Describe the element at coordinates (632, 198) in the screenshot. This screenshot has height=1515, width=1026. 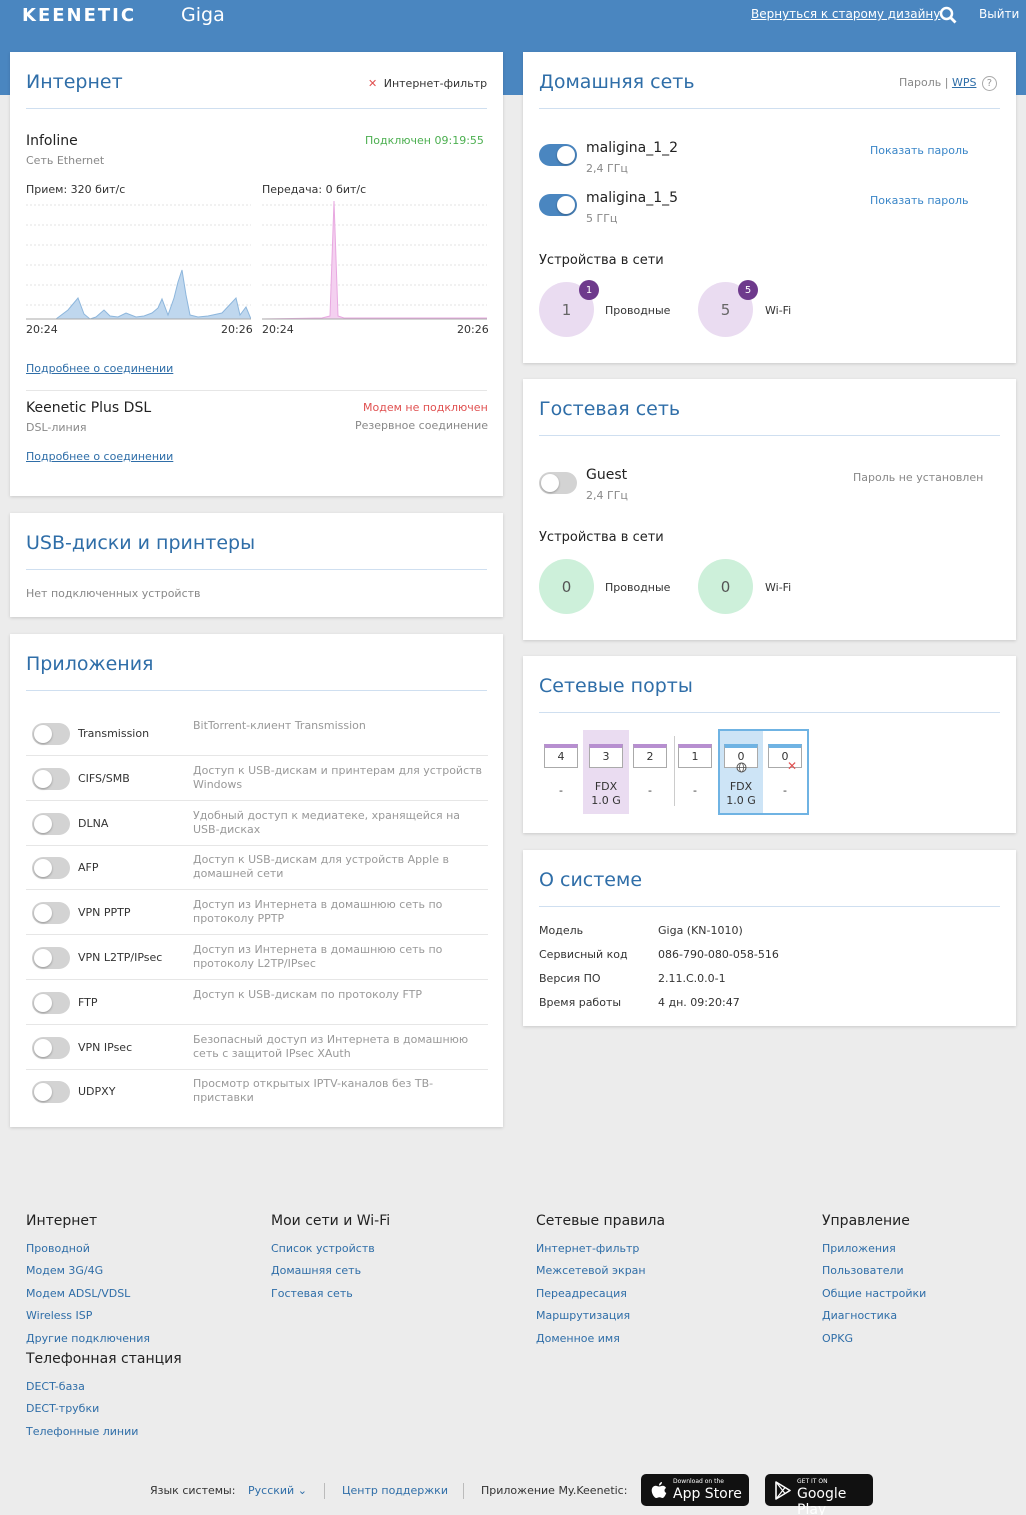
I see `ssid-5: maligina_1_5` at that location.